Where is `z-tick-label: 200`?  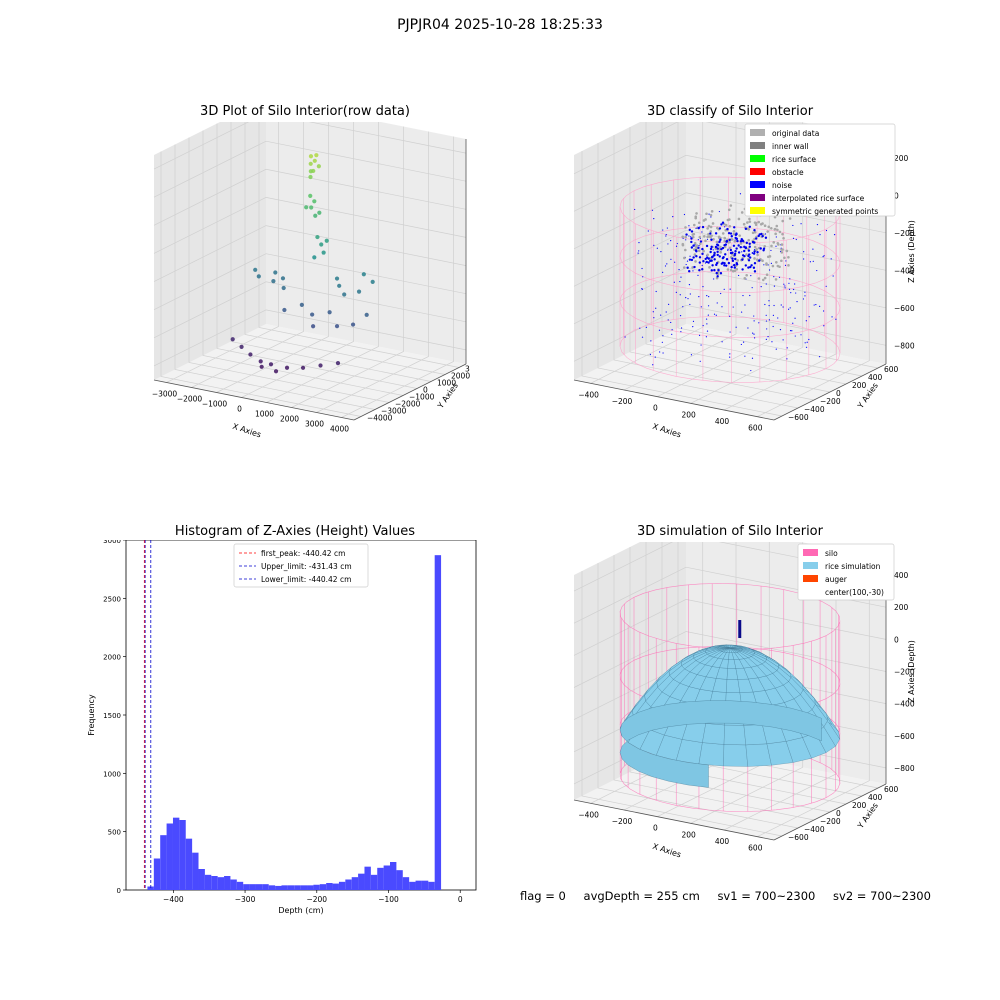 z-tick-label: 200 is located at coordinates (901, 607).